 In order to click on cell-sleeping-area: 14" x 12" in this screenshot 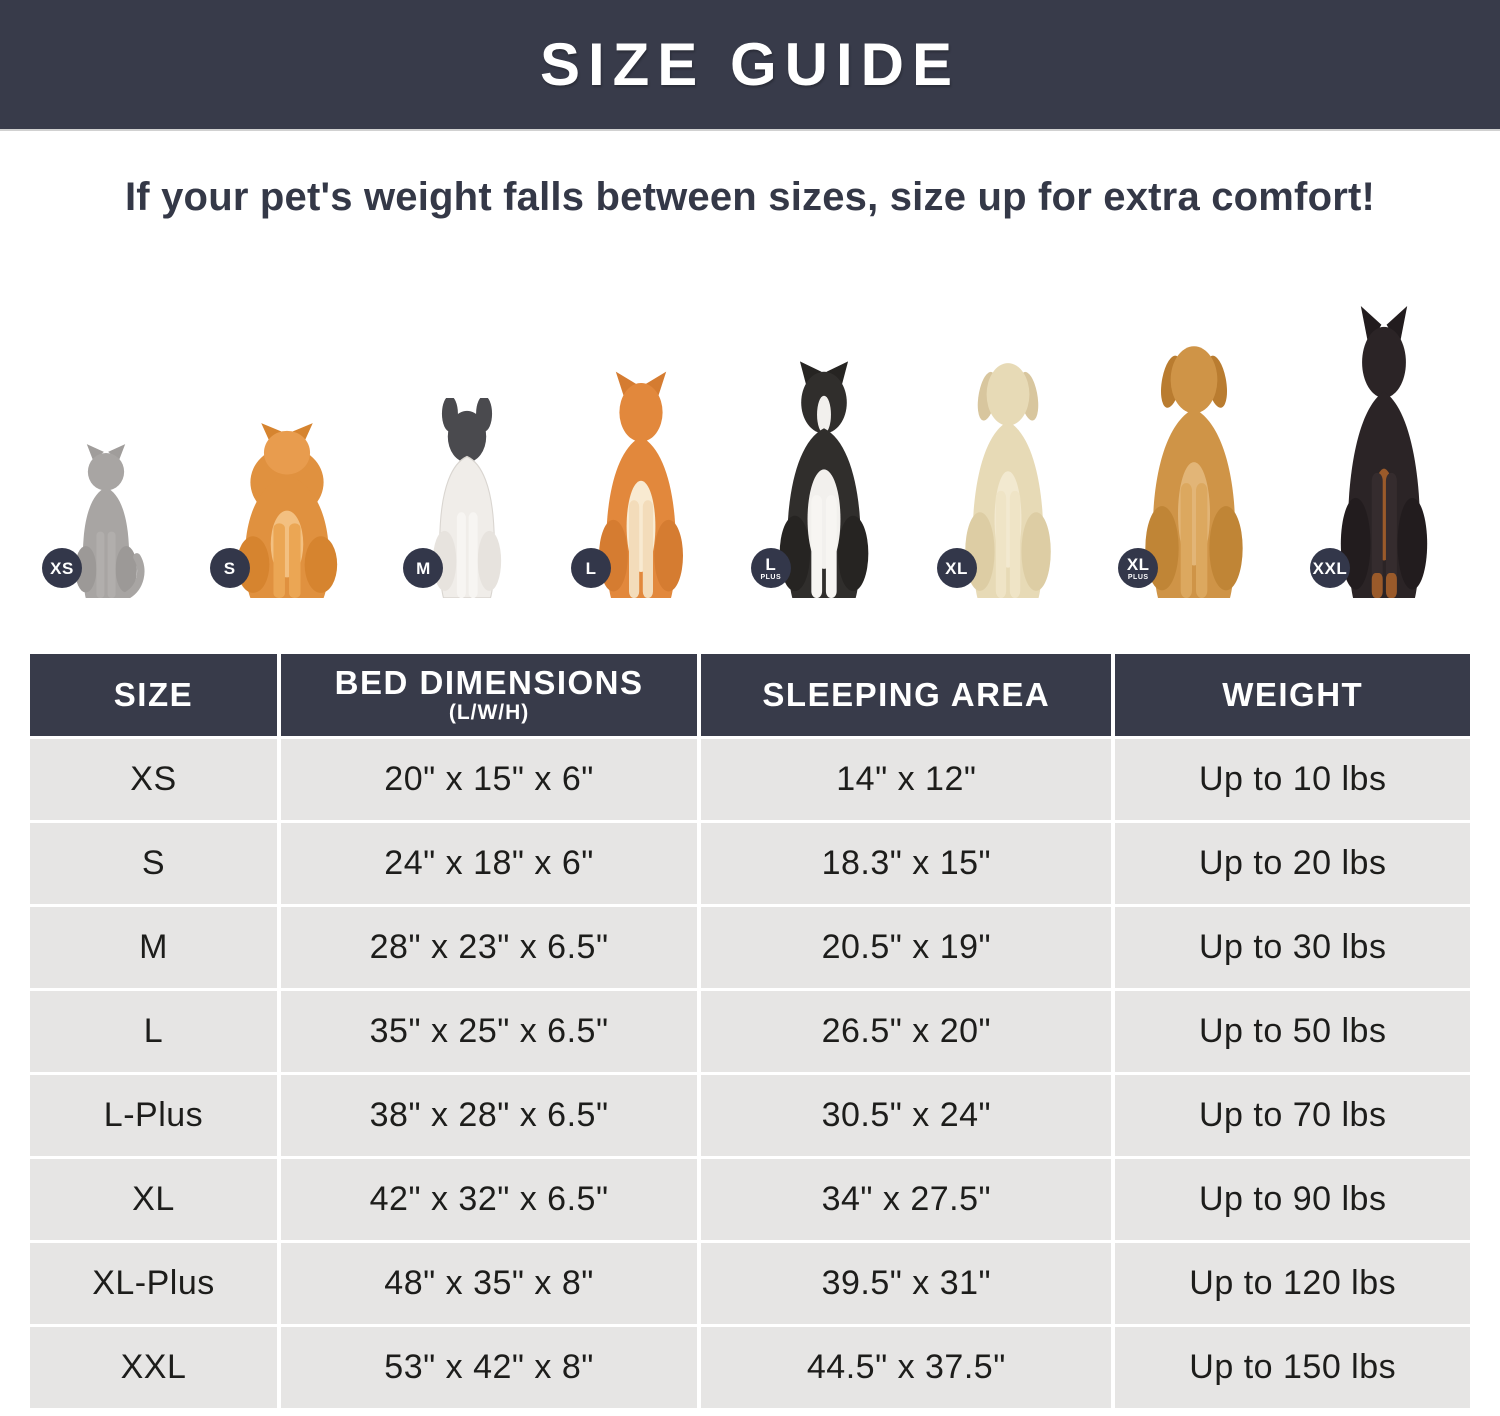, I will do `click(906, 779)`.